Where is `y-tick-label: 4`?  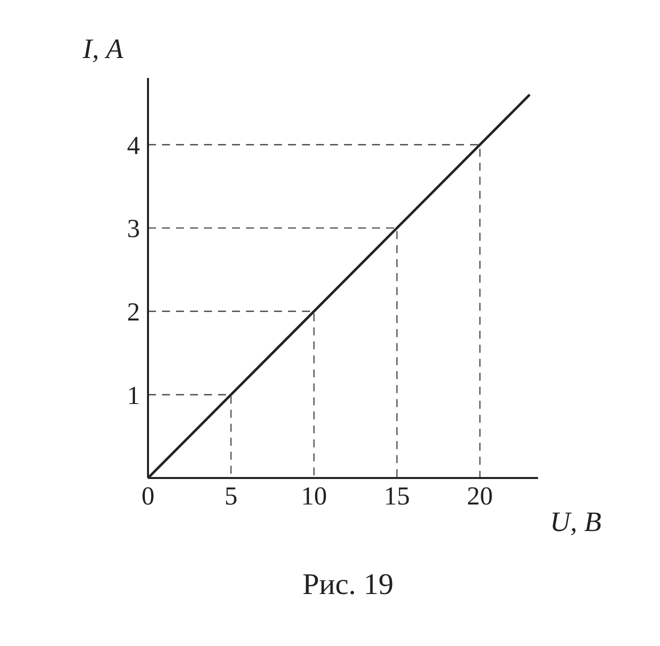 y-tick-label: 4 is located at coordinates (133, 145).